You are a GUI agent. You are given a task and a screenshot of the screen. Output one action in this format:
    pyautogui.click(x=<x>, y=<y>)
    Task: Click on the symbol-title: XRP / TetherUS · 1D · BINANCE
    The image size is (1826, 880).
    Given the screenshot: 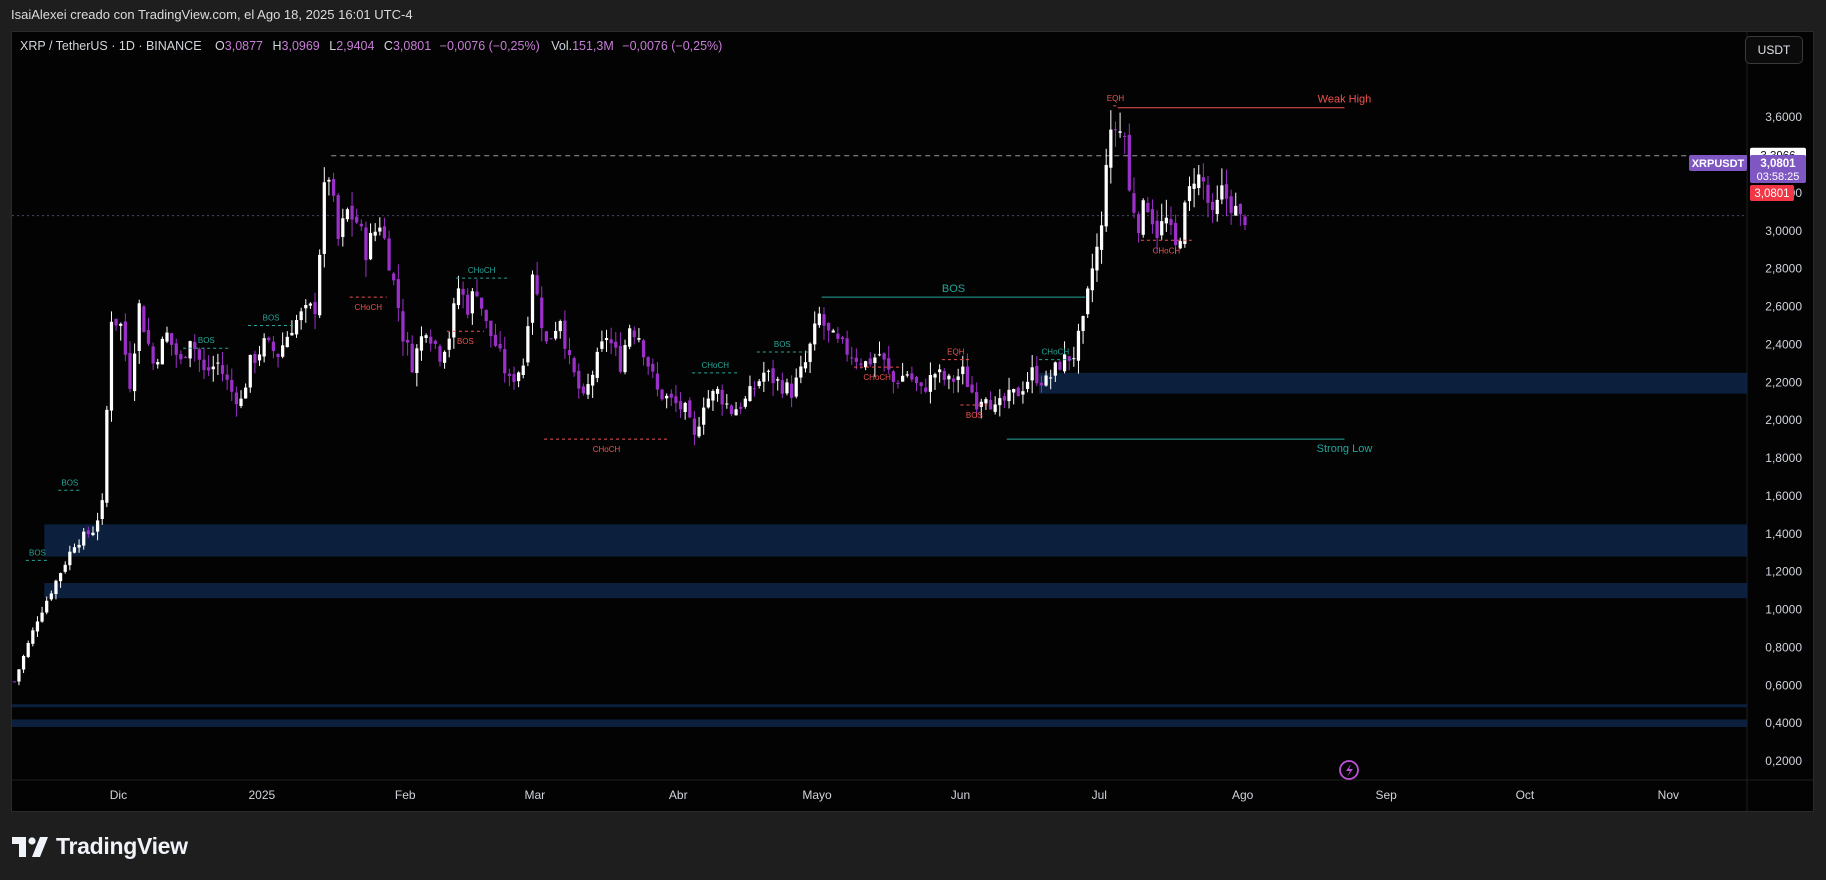 What is the action you would take?
    pyautogui.click(x=111, y=46)
    